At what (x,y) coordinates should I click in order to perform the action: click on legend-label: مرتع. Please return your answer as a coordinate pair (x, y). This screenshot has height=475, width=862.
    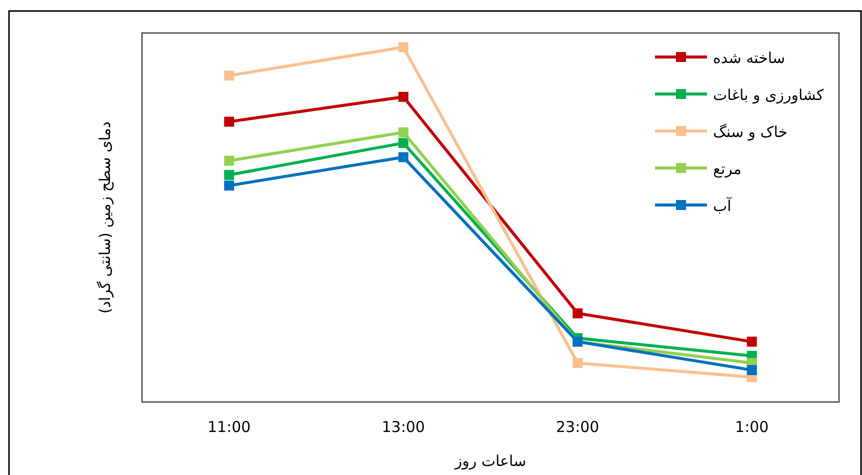
    Looking at the image, I should click on (727, 169).